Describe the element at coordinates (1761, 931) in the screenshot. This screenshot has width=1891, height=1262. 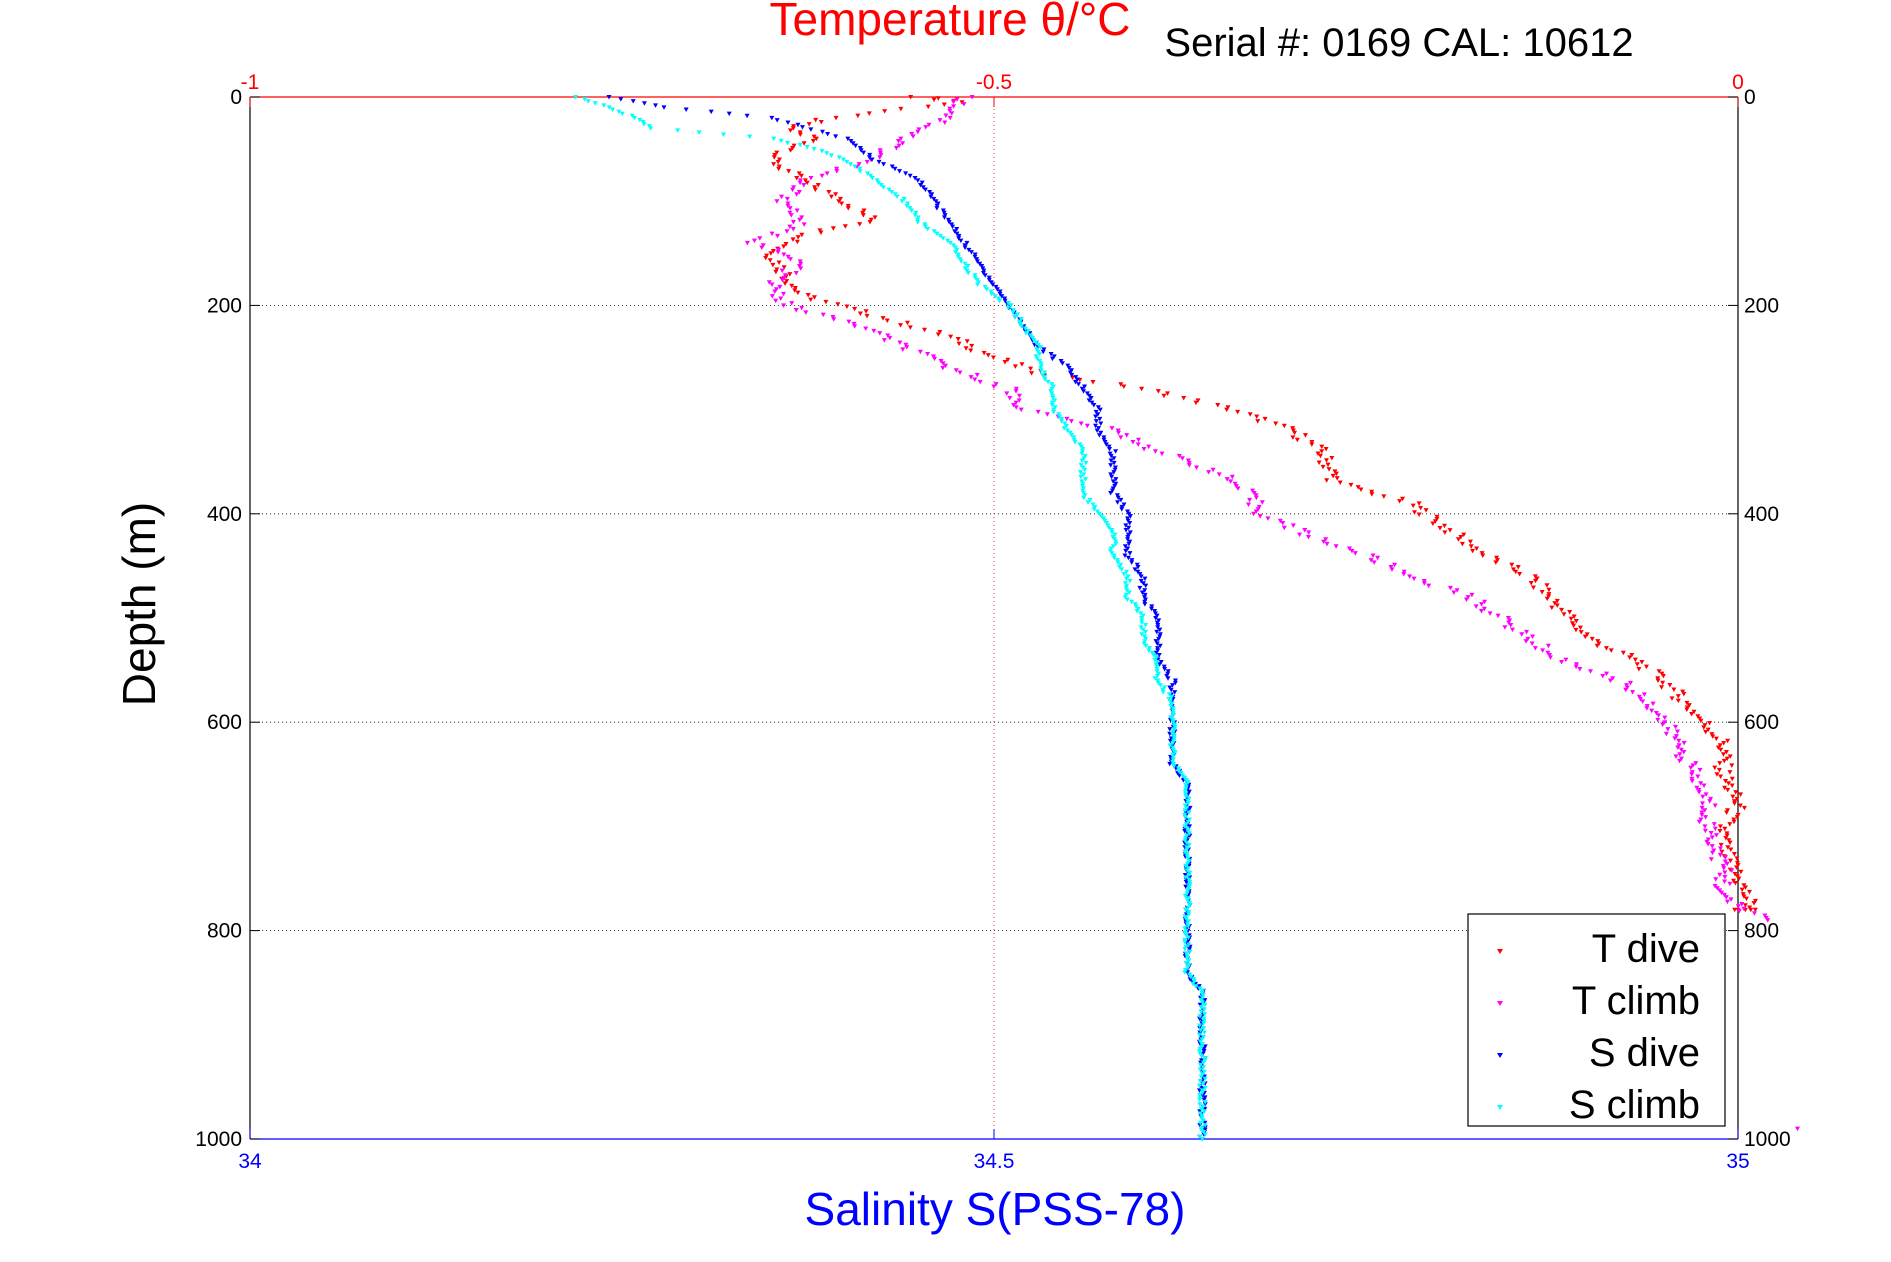
I see `y-tick-label-right: 800` at that location.